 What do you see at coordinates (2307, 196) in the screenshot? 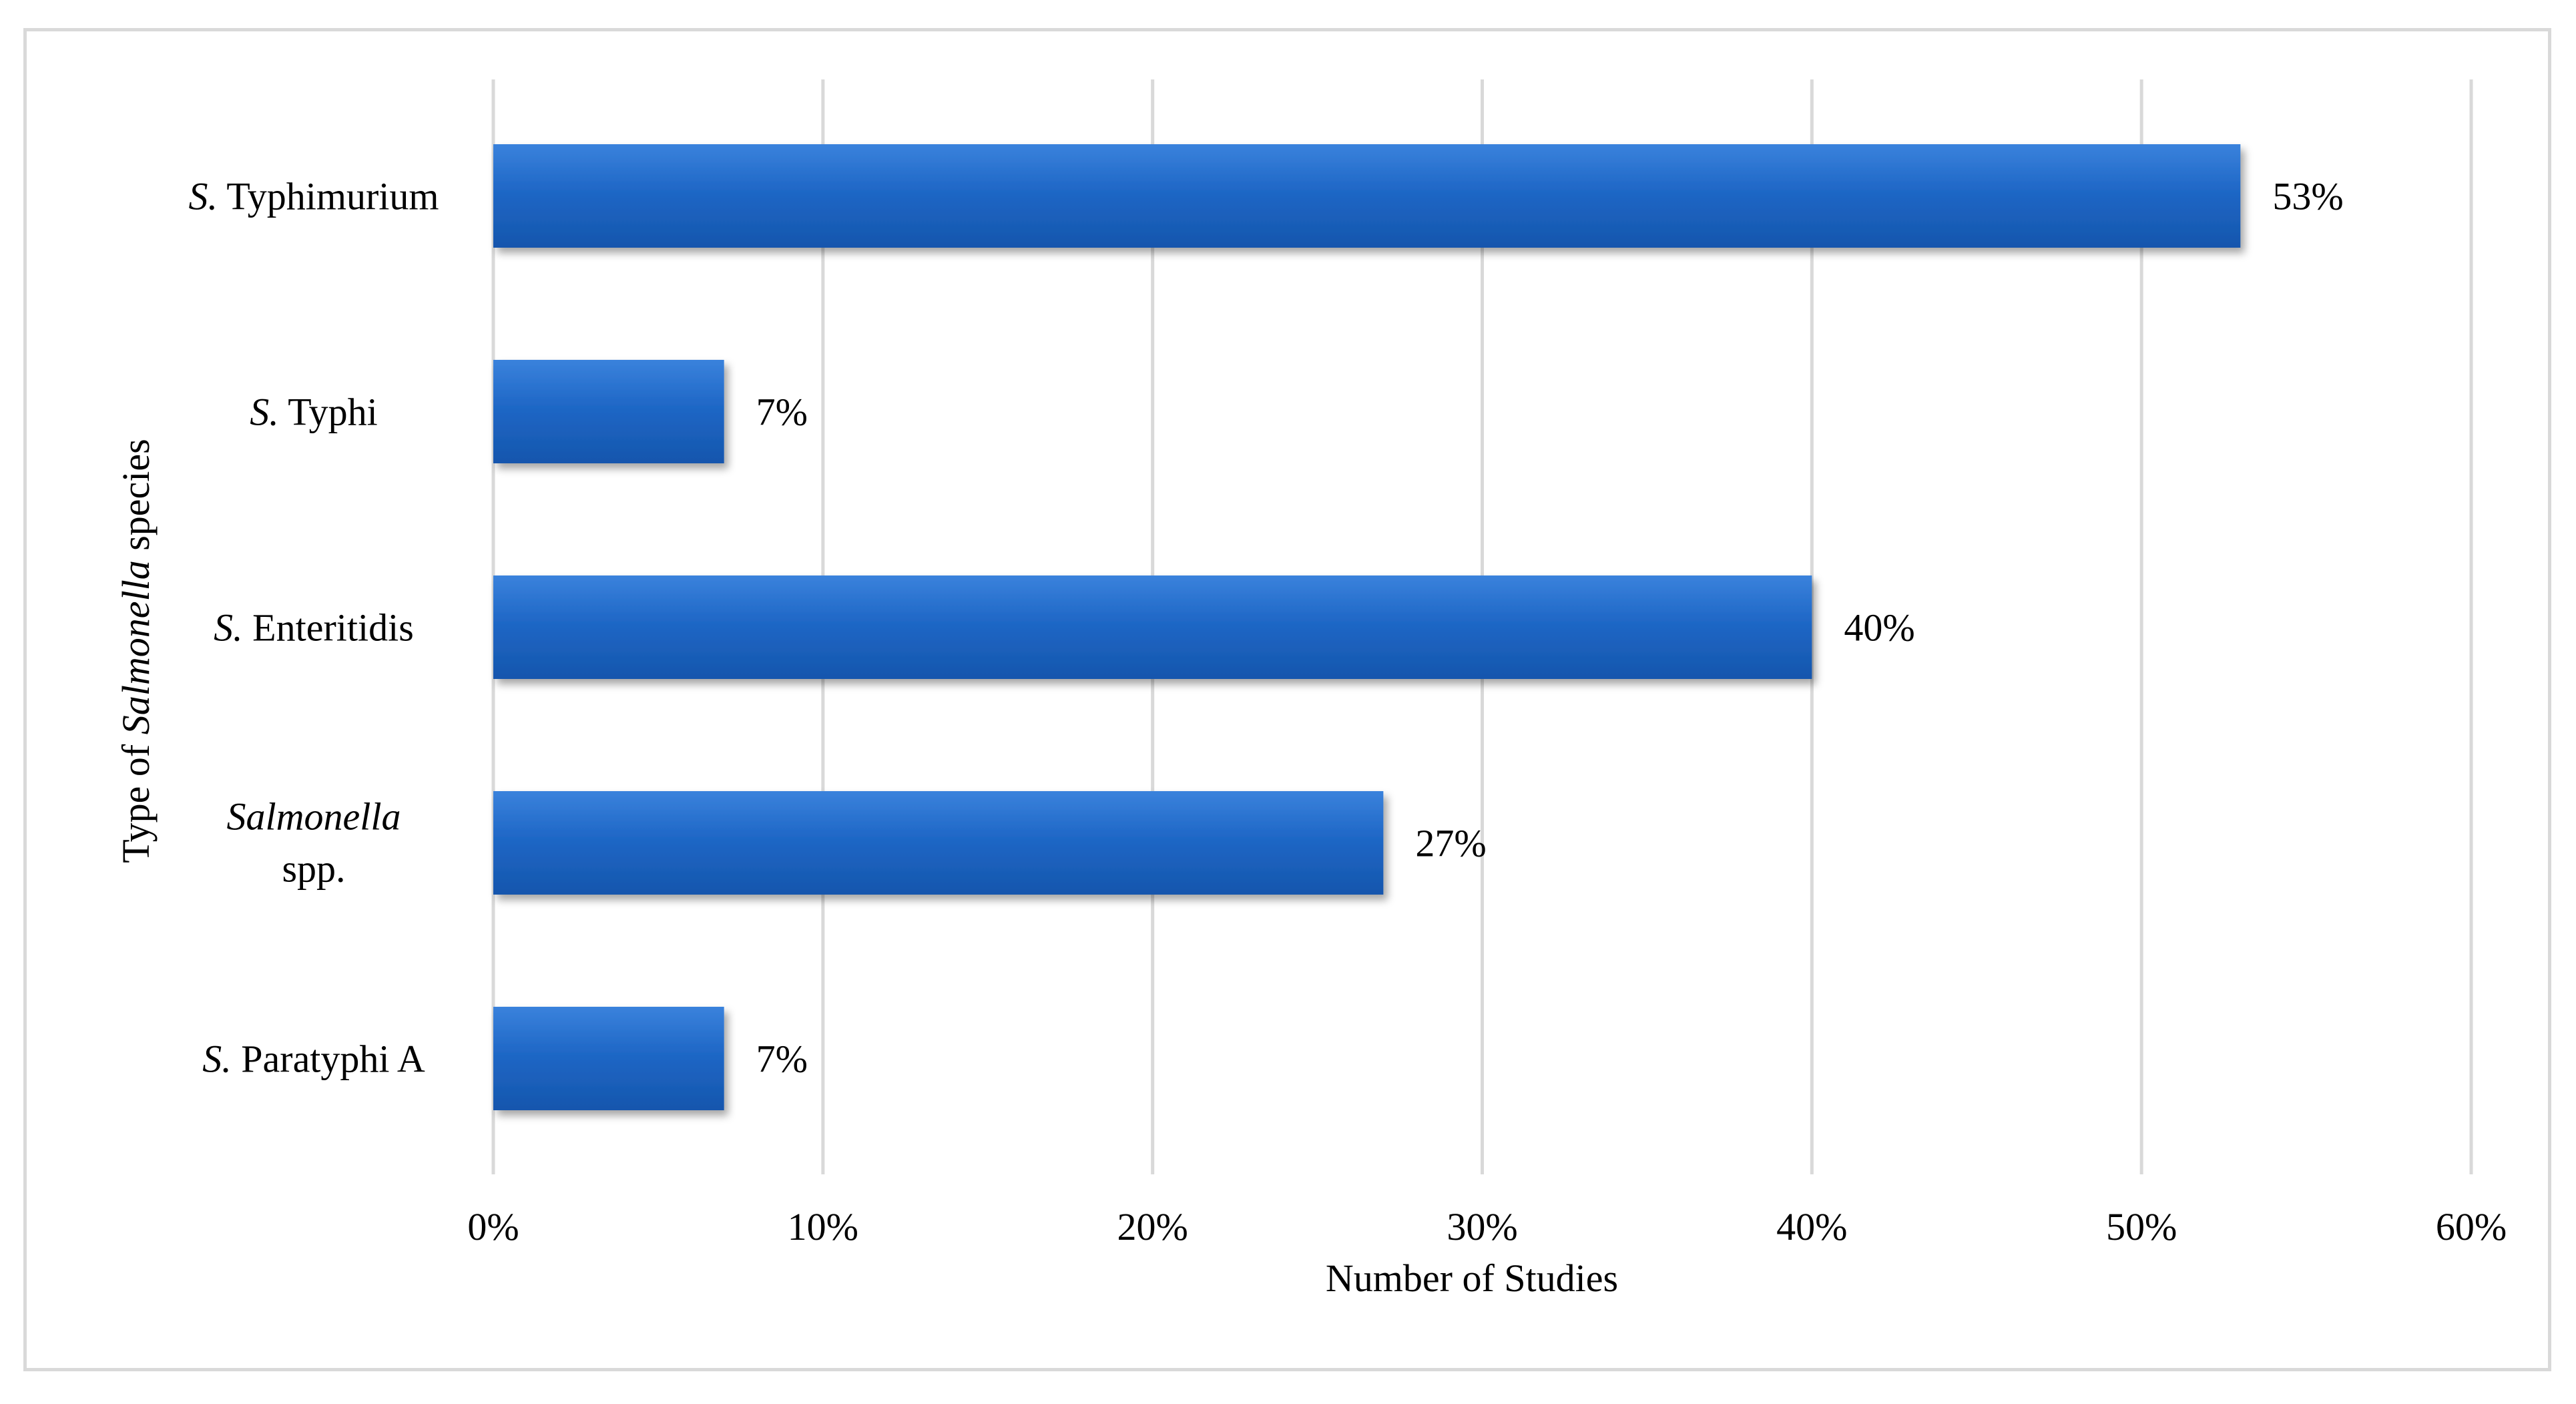
I see `data-label: 53%` at bounding box center [2307, 196].